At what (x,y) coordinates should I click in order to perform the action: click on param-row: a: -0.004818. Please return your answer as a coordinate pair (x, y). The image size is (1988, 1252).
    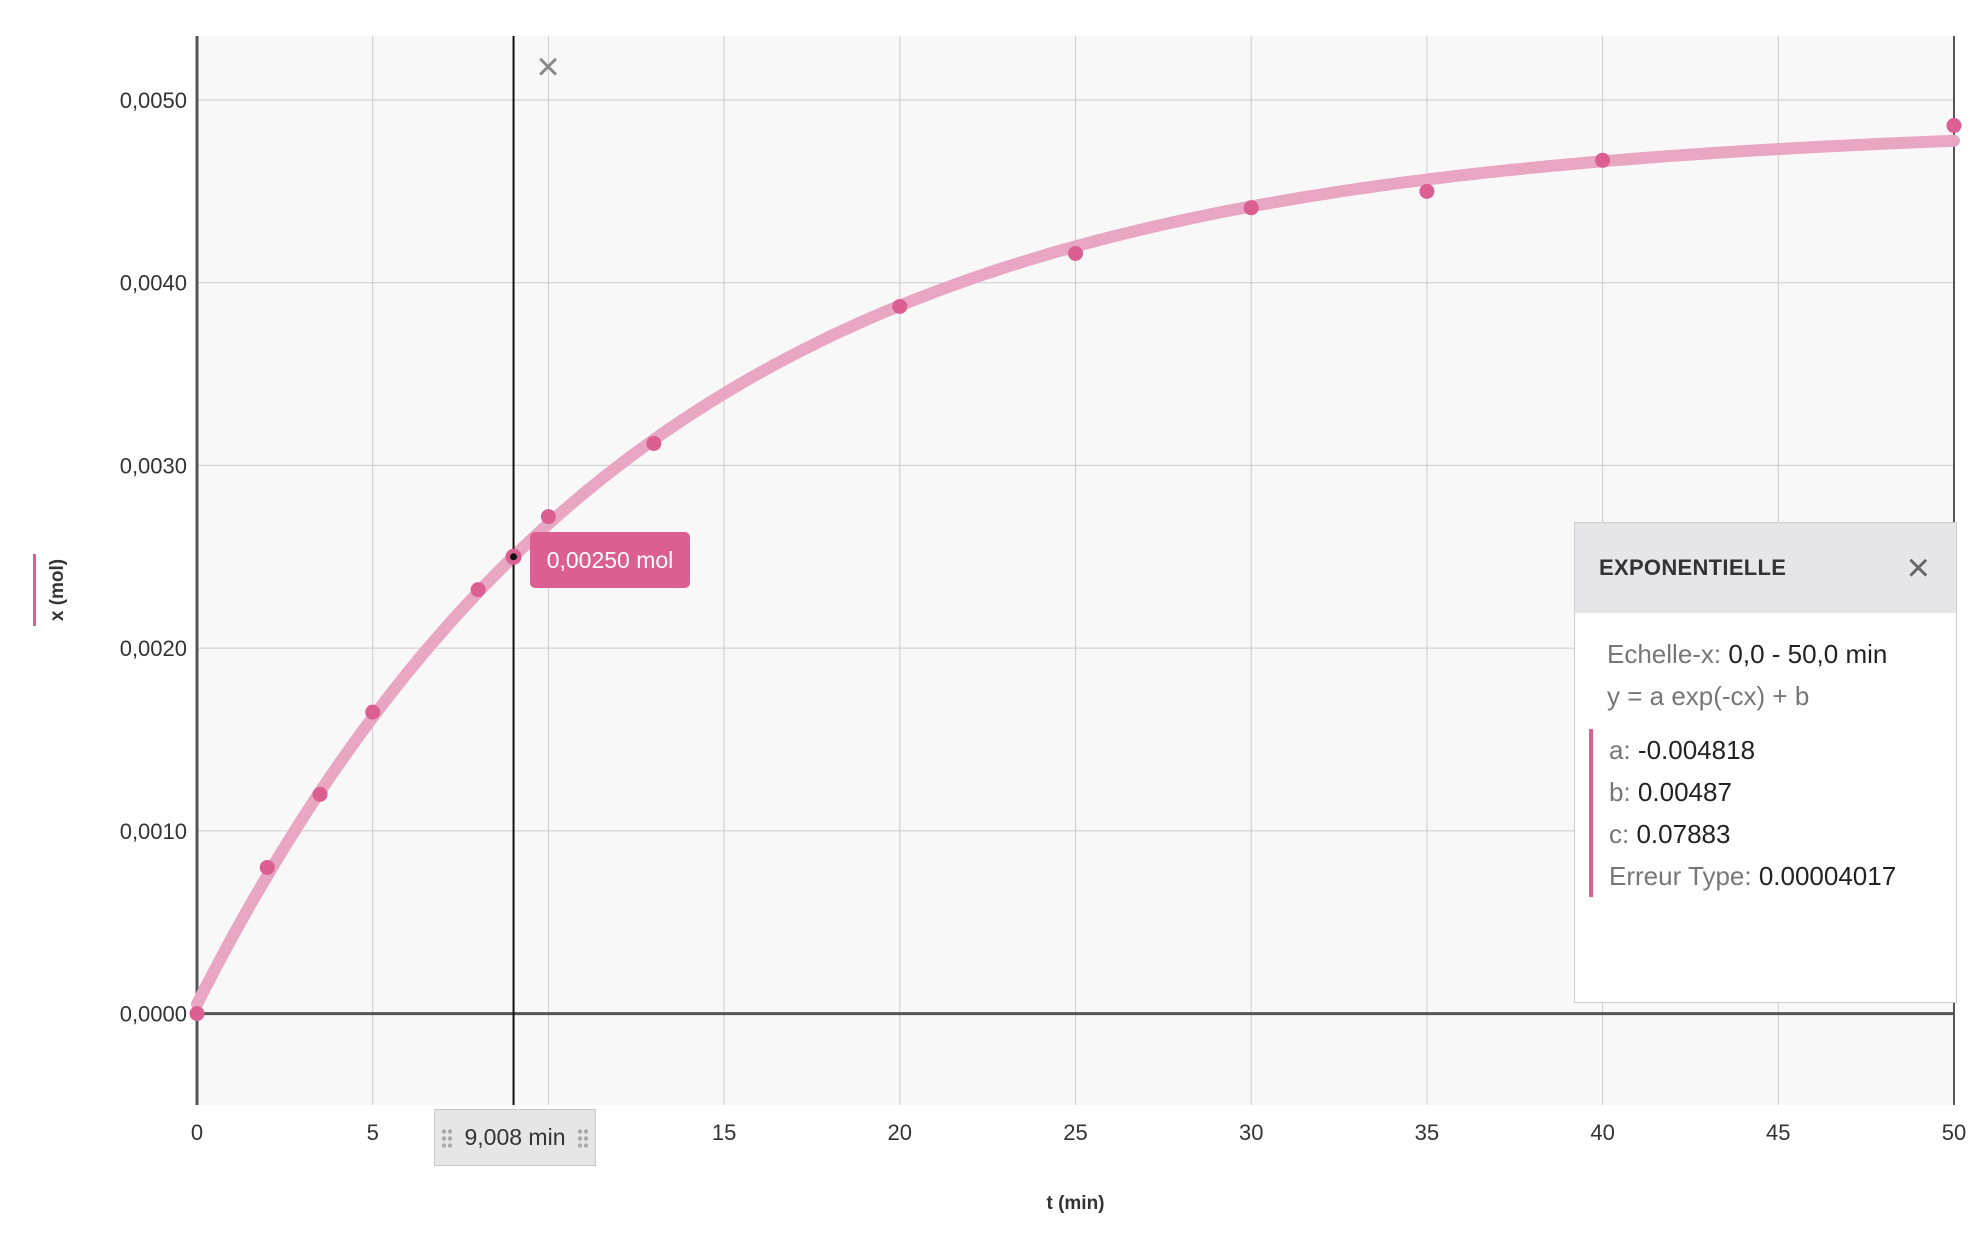
    Looking at the image, I should click on (1782, 750).